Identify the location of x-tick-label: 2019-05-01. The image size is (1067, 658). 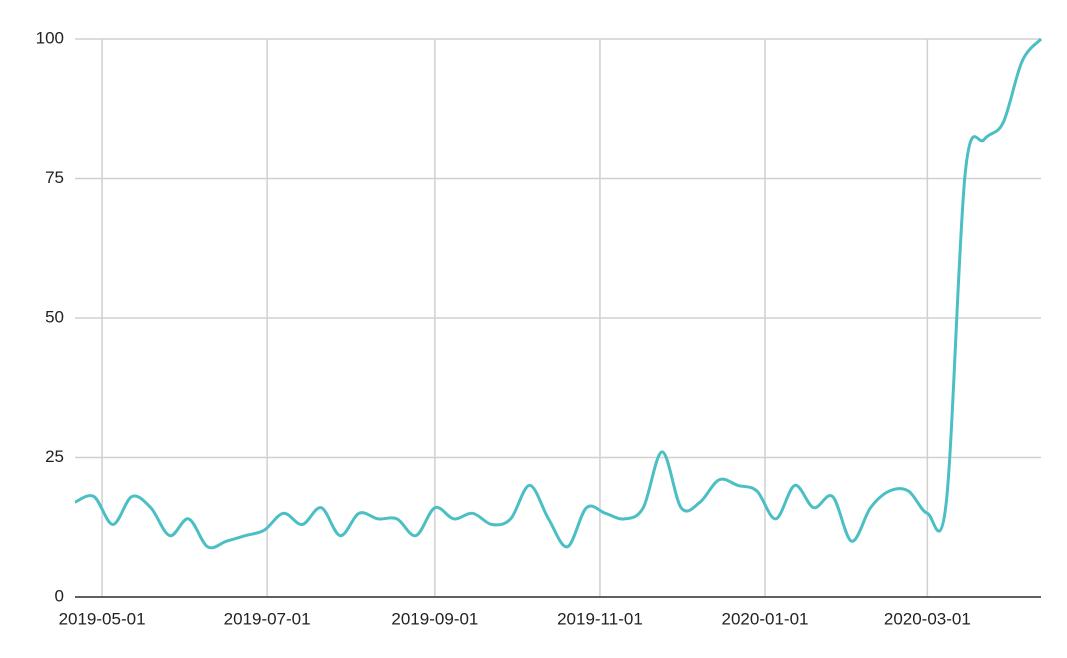
(102, 618).